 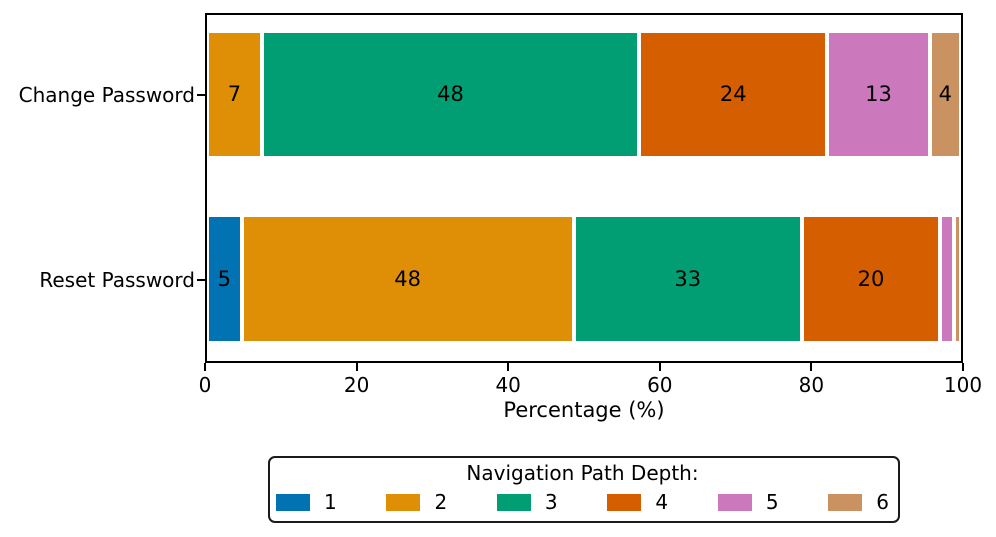 I want to click on legend-entry-depth-6: 6, so click(x=858, y=502).